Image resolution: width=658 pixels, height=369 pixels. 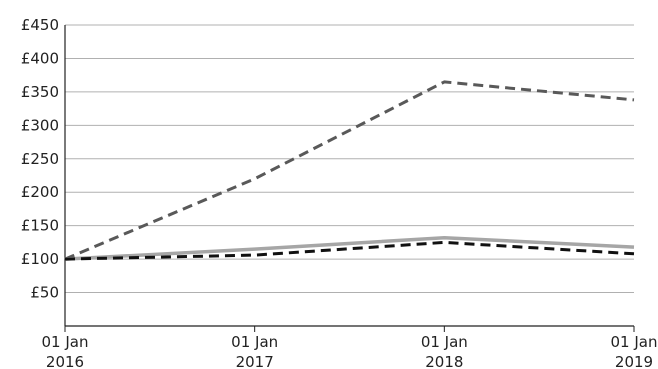 What do you see at coordinates (40, 58) in the screenshot?
I see `y-tick-label: £400` at bounding box center [40, 58].